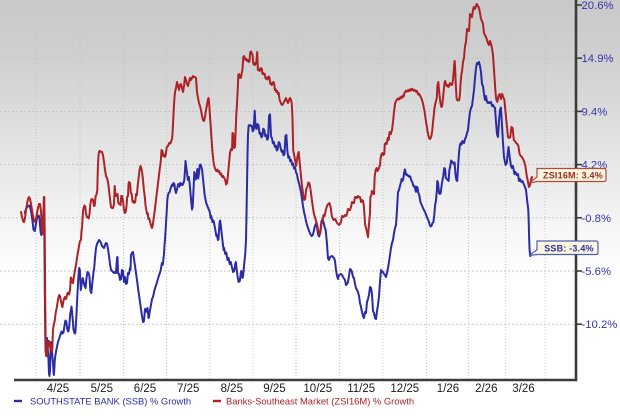  I want to click on svg-text: 3/26, so click(523, 389).